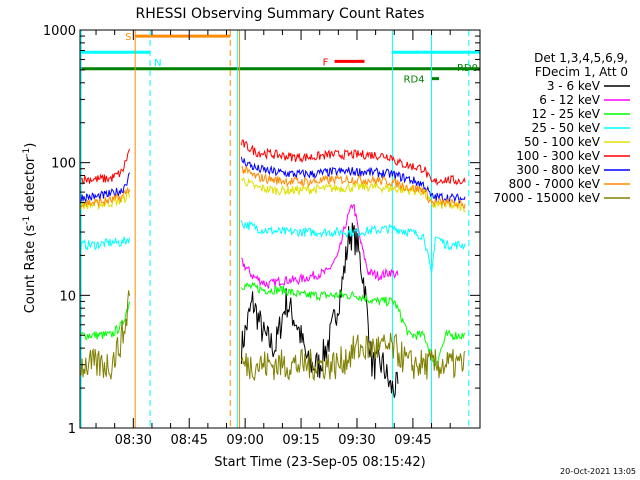 This screenshot has height=480, width=640. Describe the element at coordinates (353, 162) in the screenshot. I see `series-line-5-seg2` at that location.